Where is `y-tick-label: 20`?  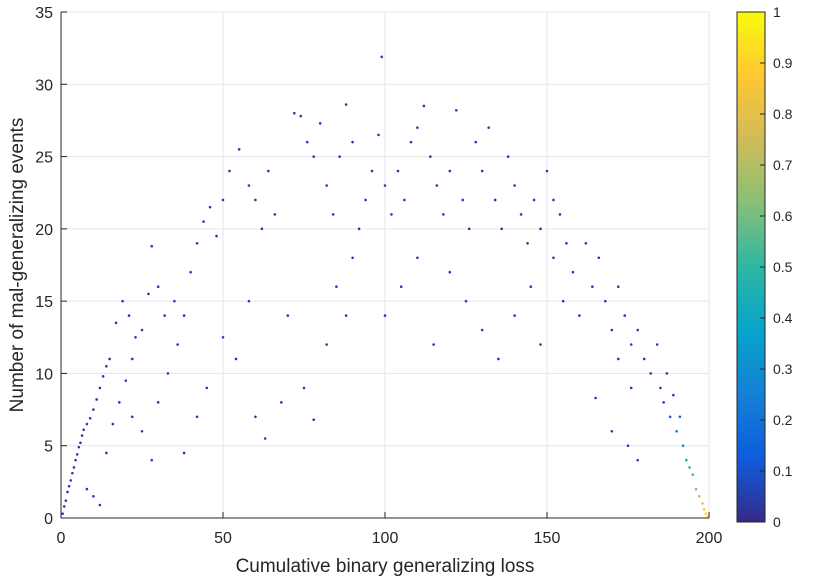 y-tick-label: 20 is located at coordinates (44, 230).